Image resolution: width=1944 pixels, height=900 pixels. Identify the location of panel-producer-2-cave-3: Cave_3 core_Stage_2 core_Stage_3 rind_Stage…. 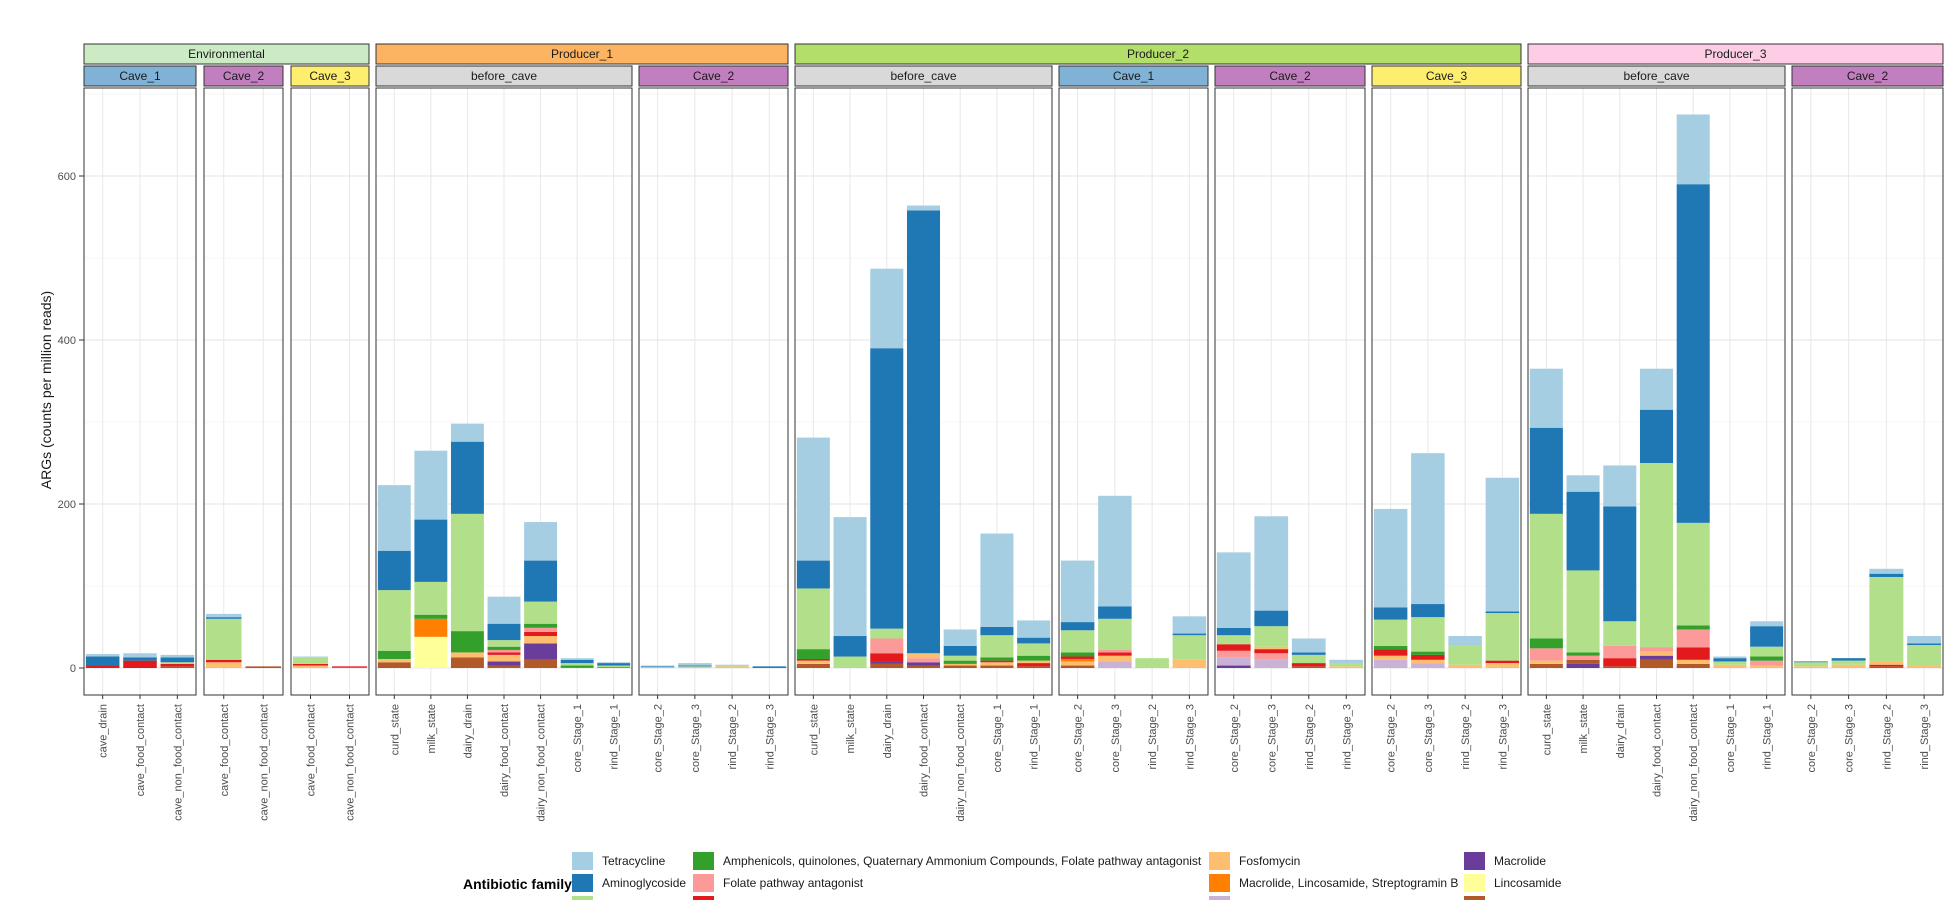
(1446, 419).